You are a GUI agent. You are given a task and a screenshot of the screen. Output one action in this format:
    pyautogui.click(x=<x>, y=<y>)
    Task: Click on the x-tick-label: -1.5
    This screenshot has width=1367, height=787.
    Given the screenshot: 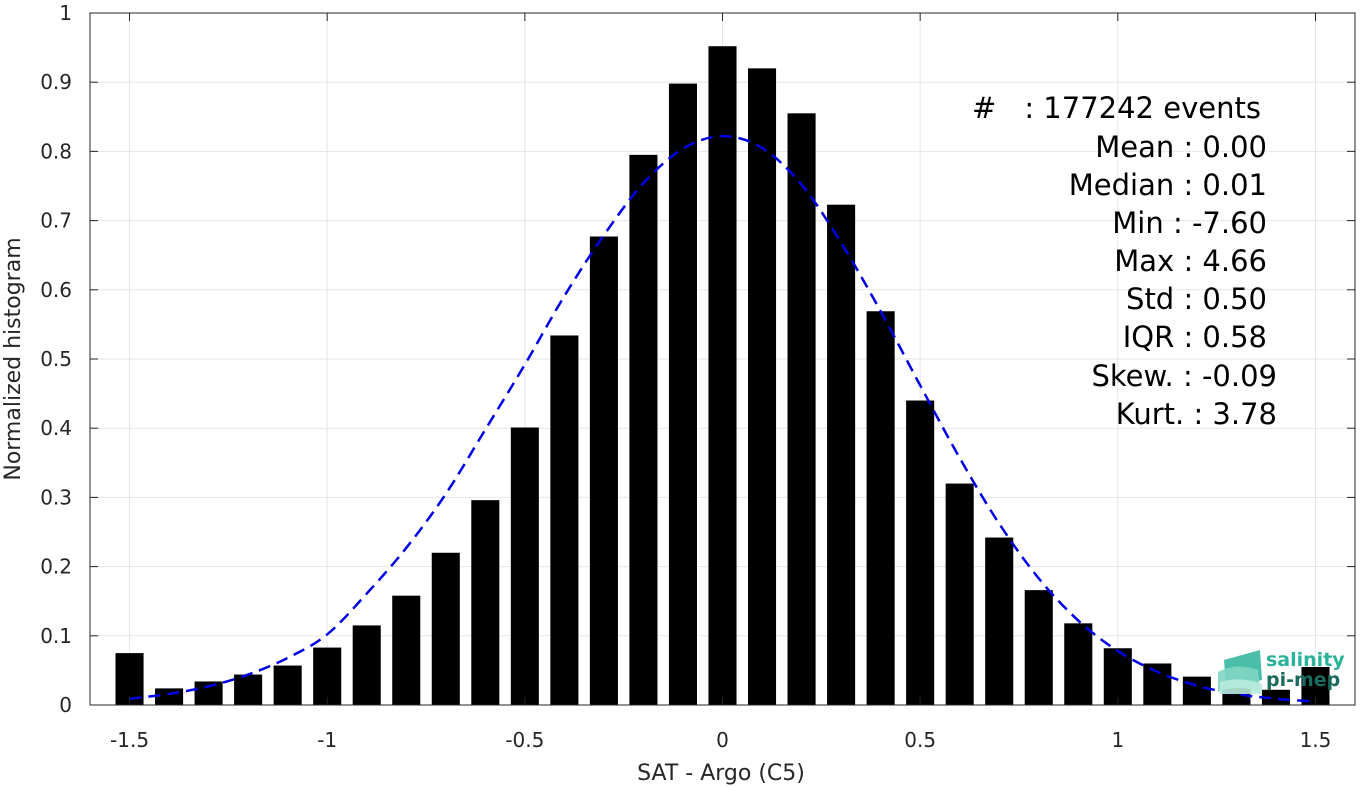 What is the action you would take?
    pyautogui.click(x=129, y=740)
    